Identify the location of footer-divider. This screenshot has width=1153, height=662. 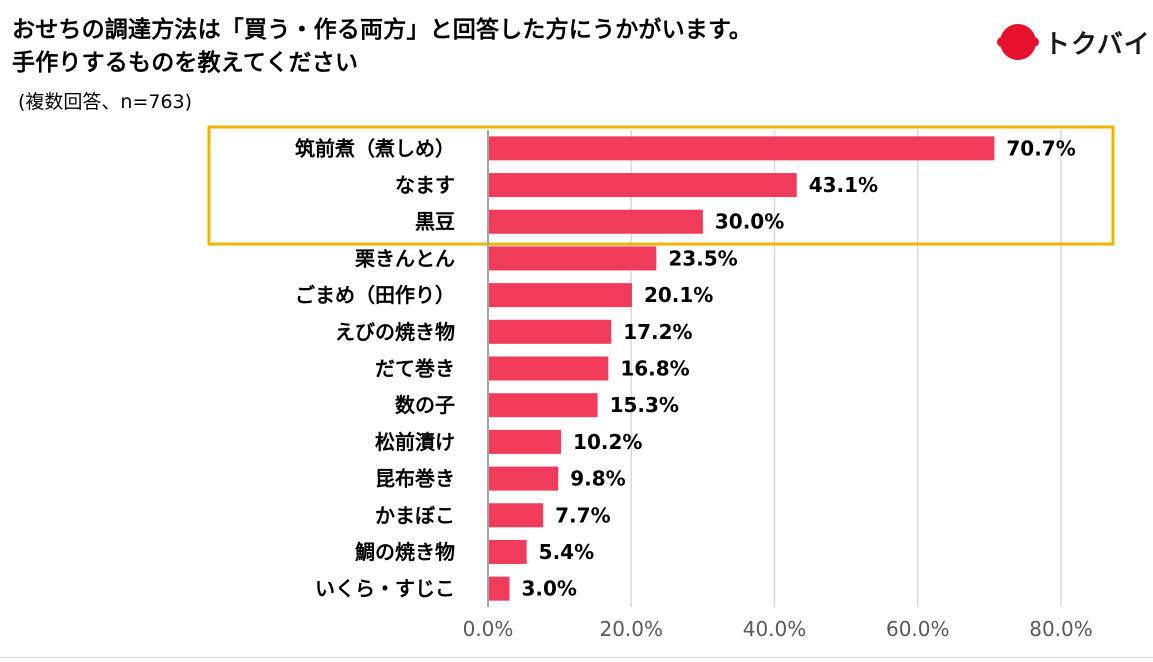
(576, 657).